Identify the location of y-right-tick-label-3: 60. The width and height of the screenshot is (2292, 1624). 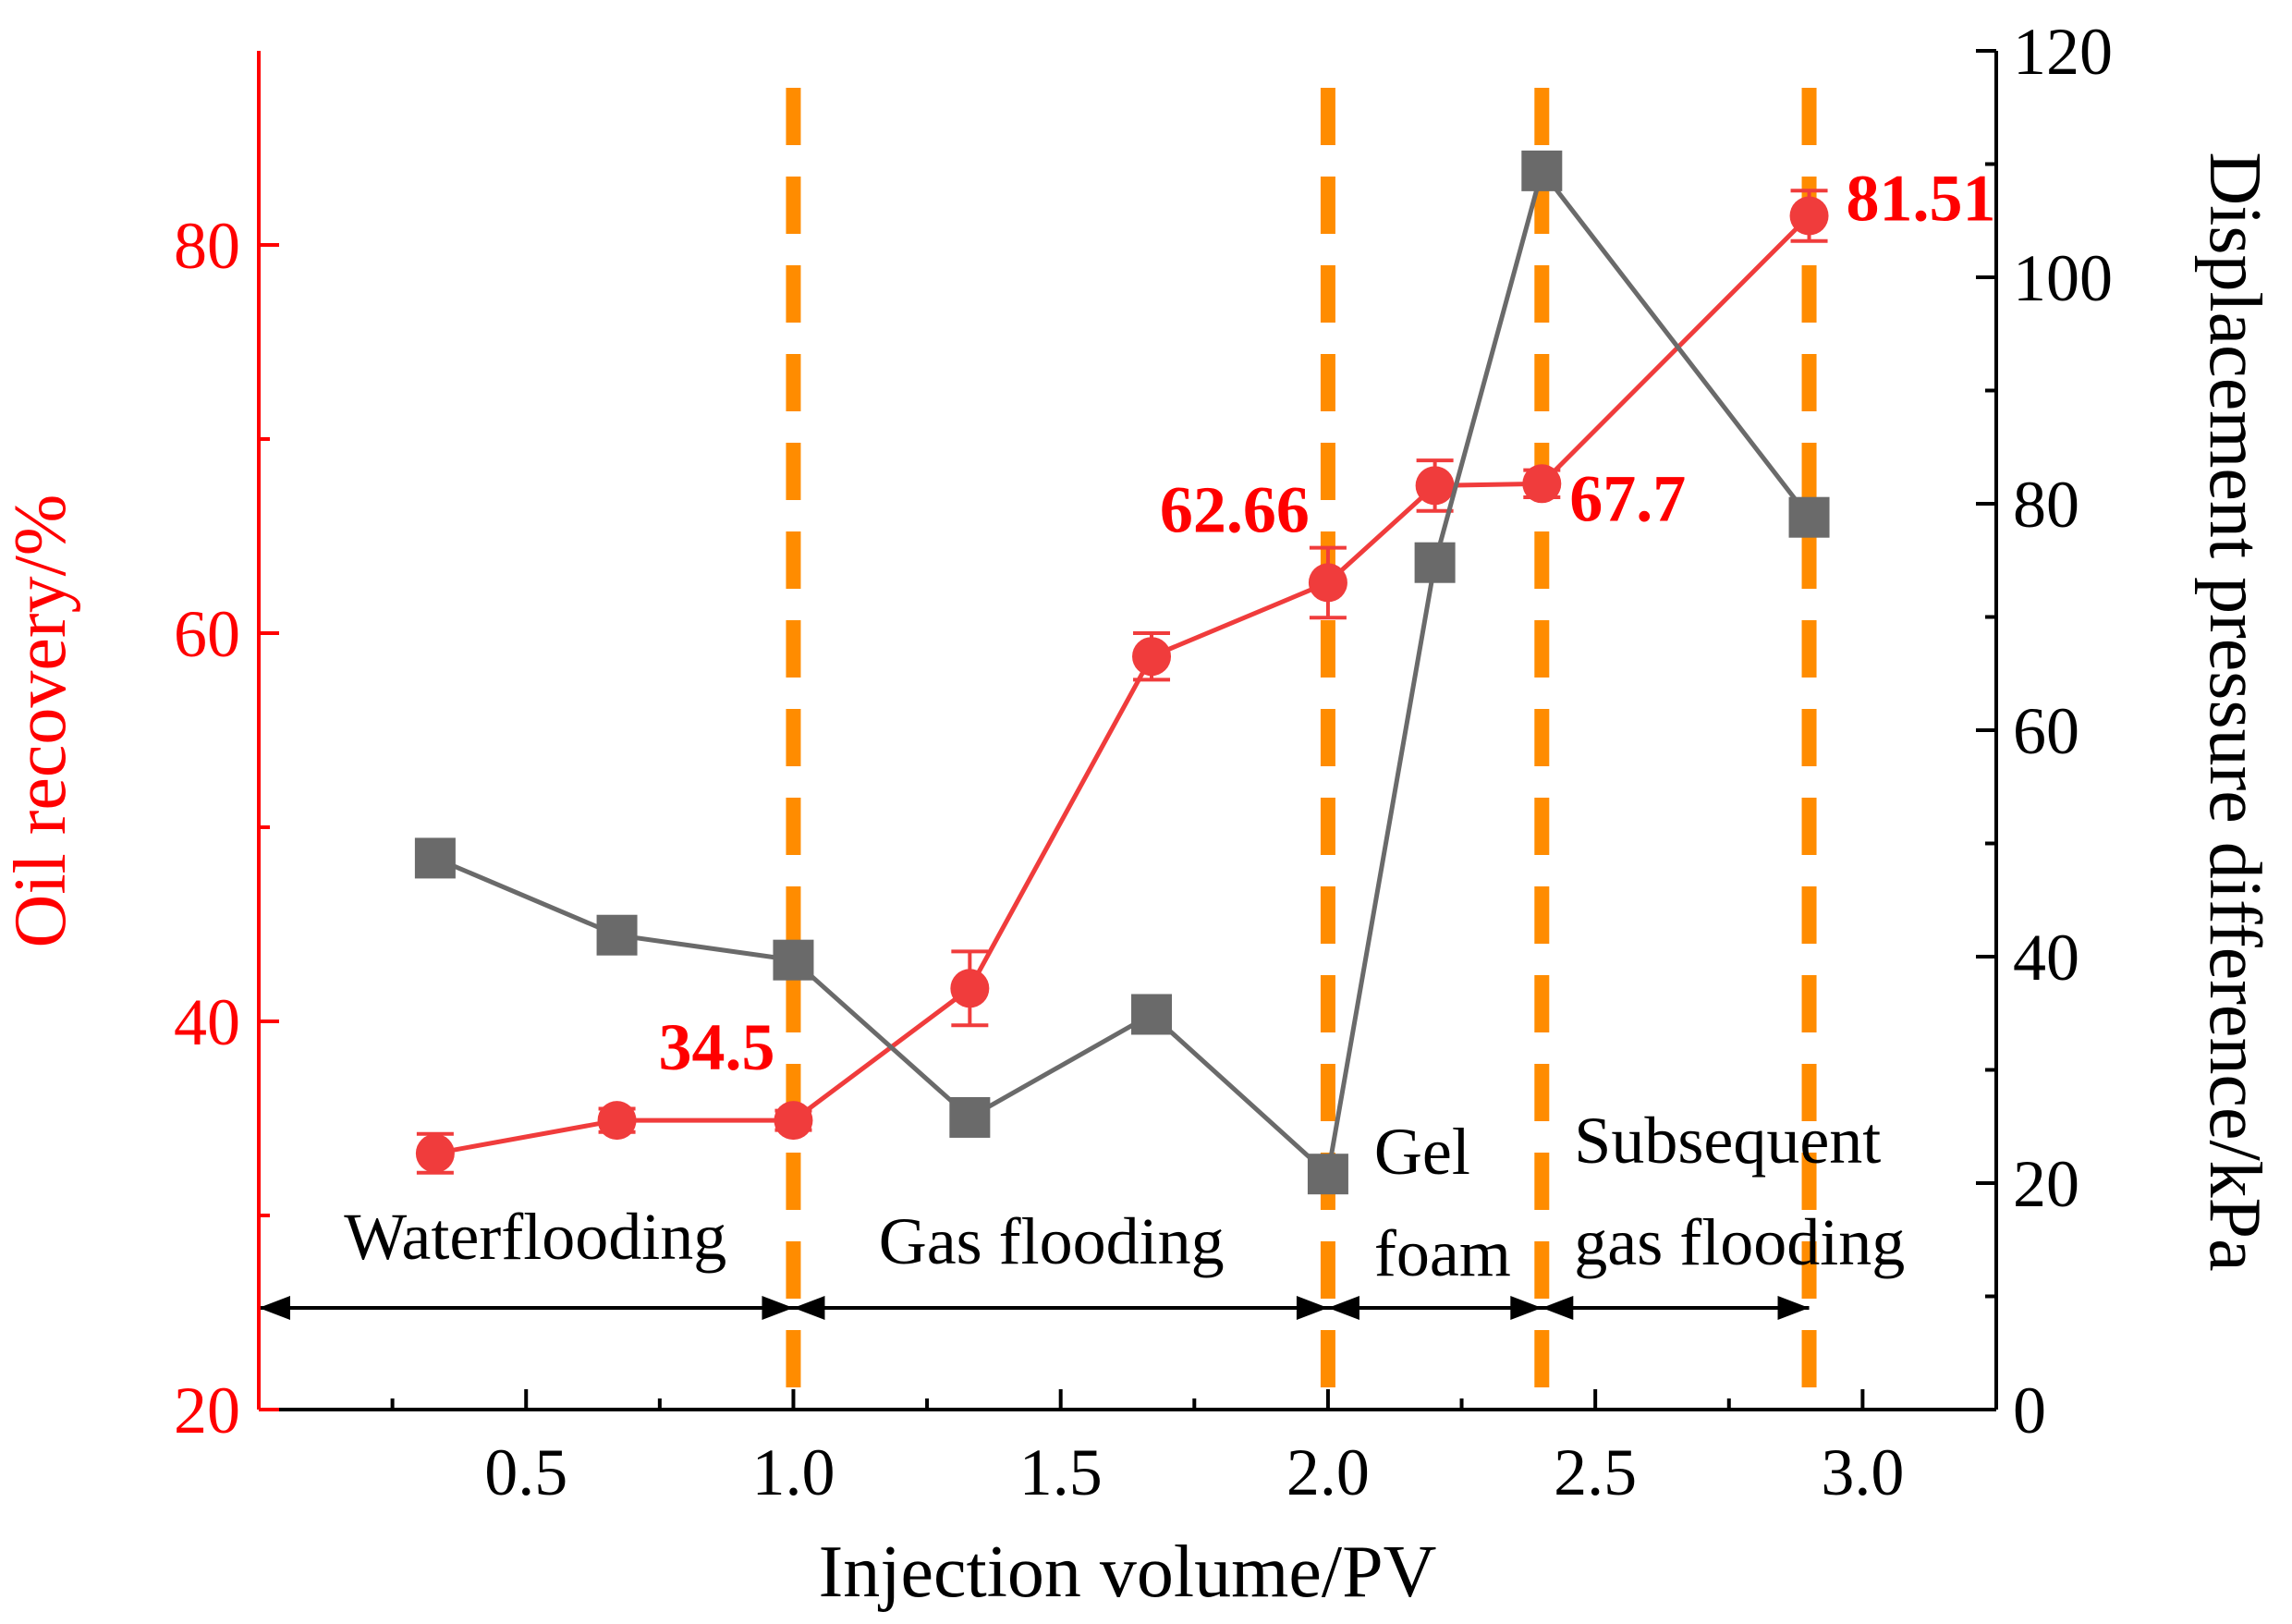
(2046, 731).